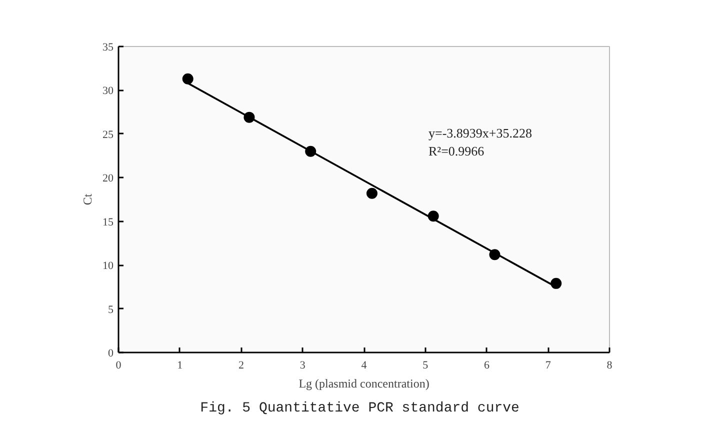 Image resolution: width=706 pixels, height=421 pixels. What do you see at coordinates (111, 310) in the screenshot?
I see `y-tick-label: 5` at bounding box center [111, 310].